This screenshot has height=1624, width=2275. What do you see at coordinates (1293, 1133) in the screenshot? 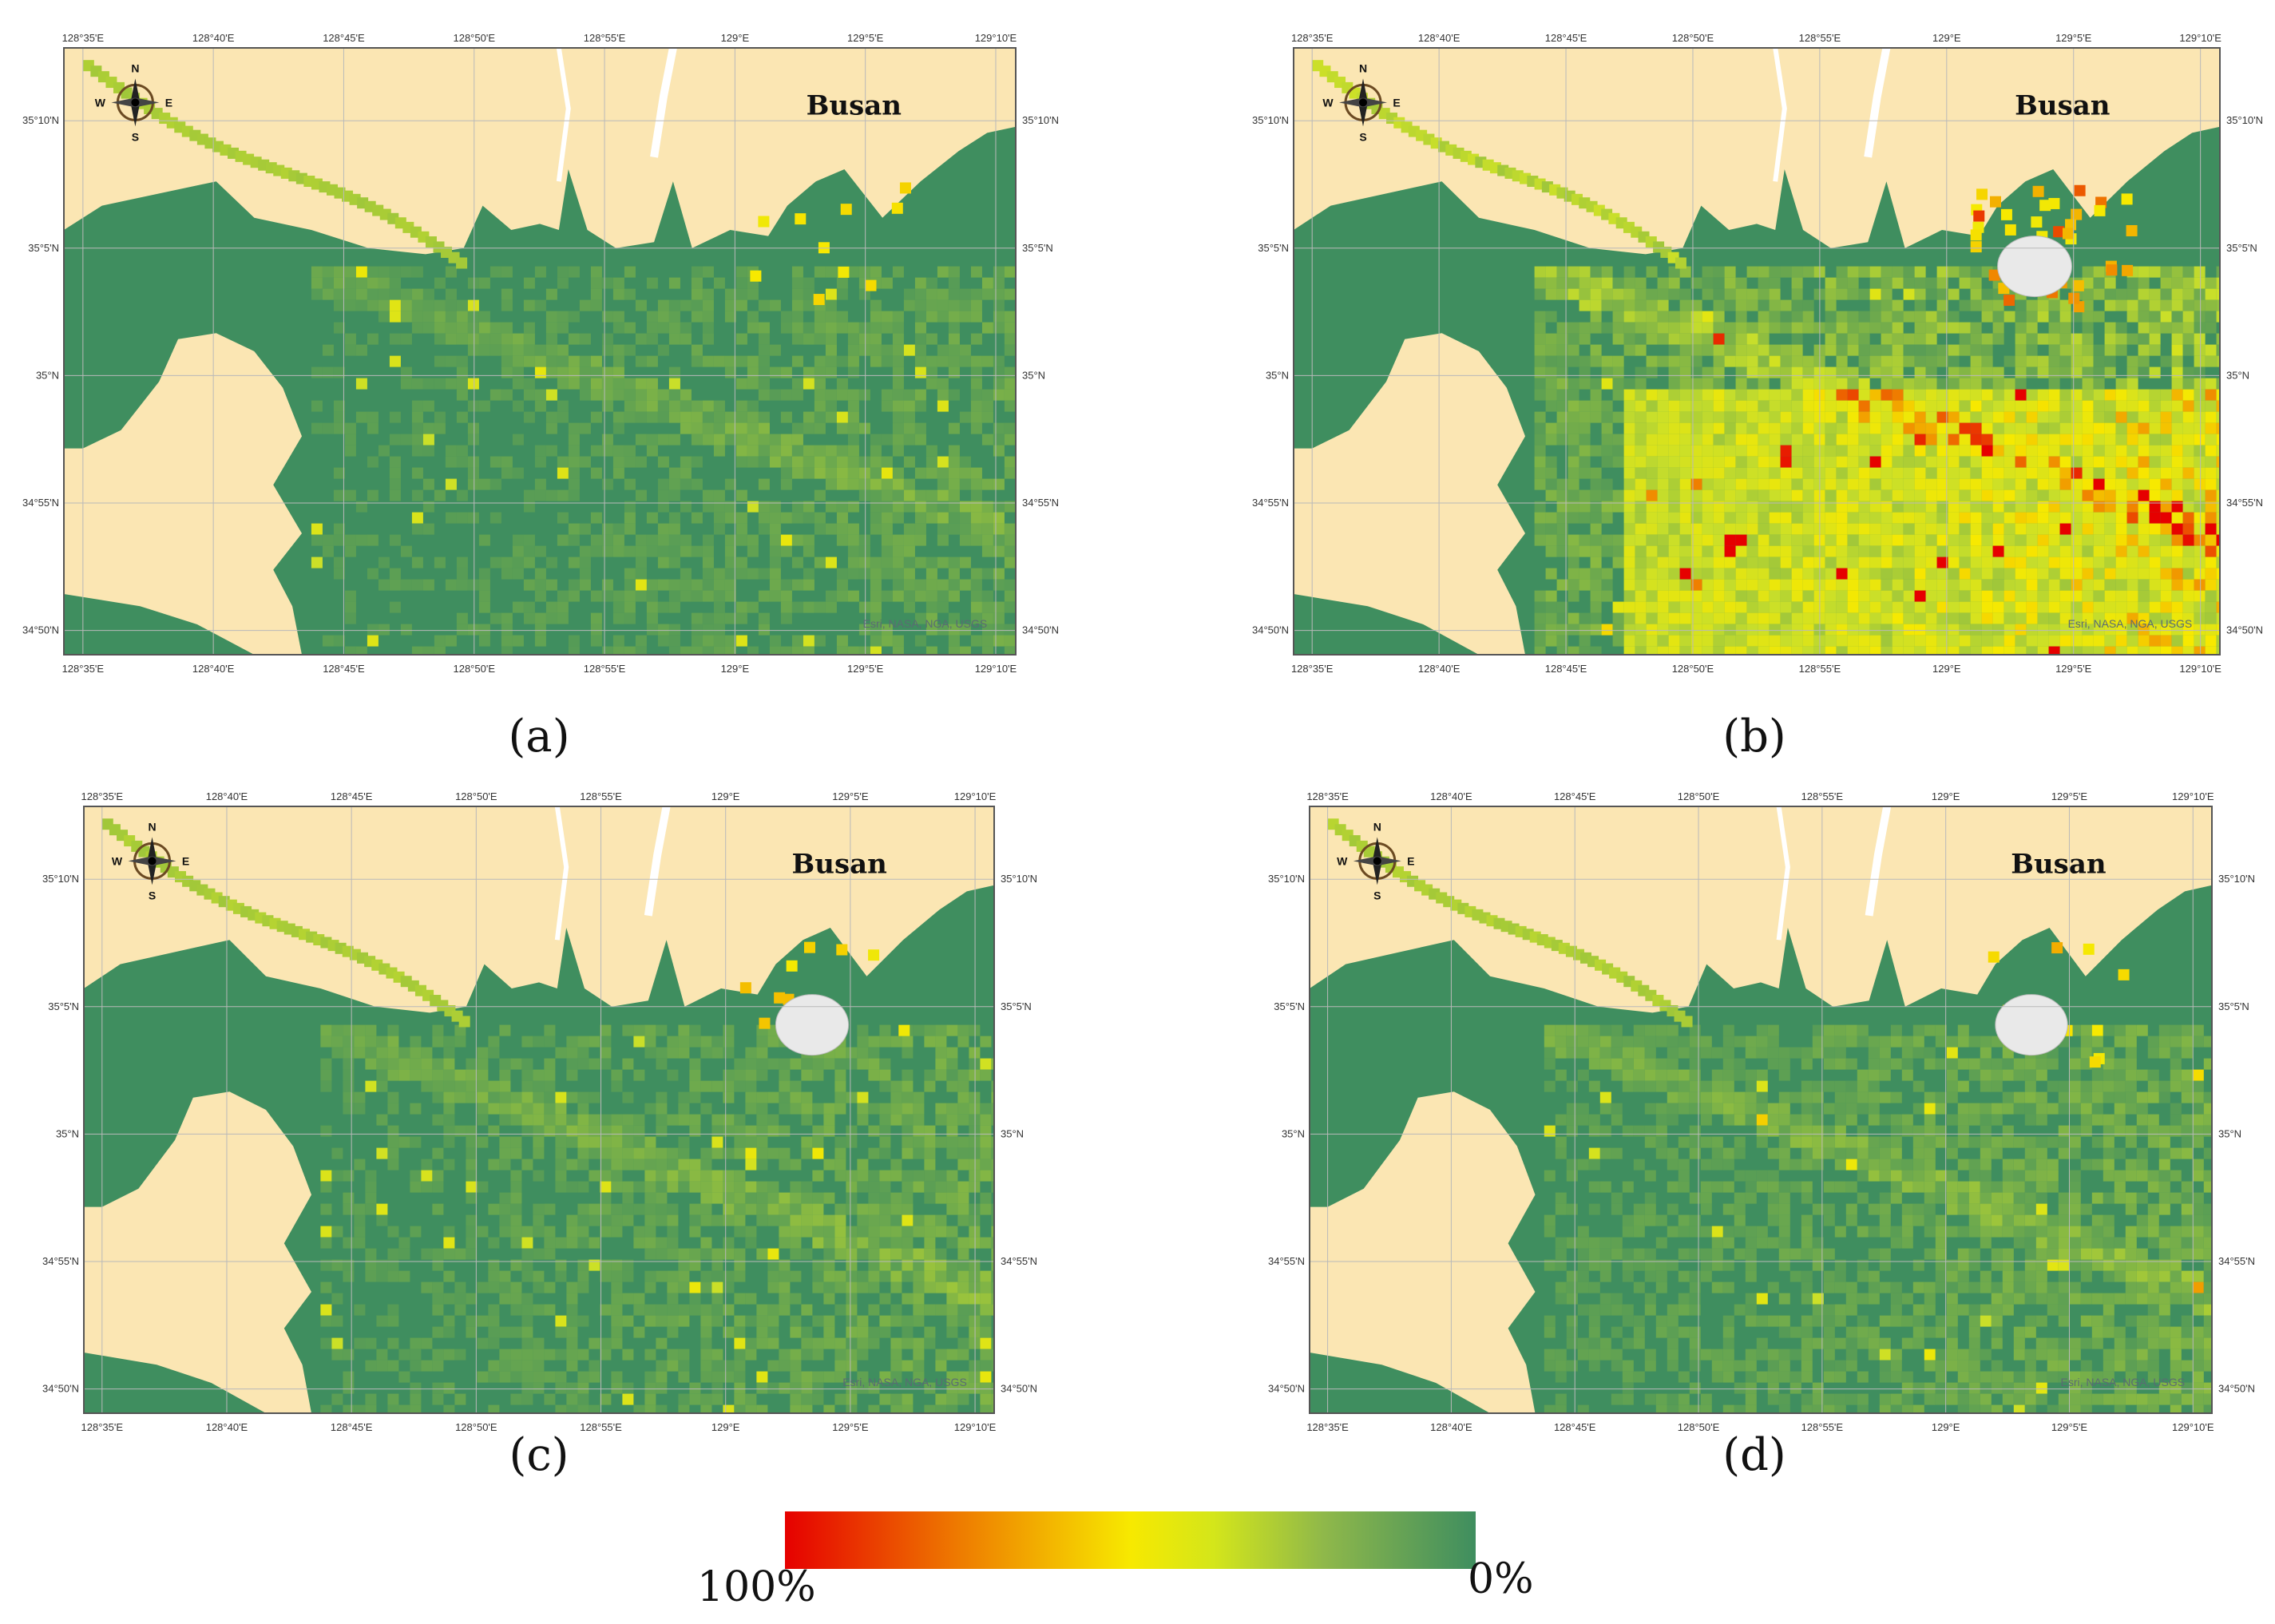
I see `lat-tick-left: 35°N` at bounding box center [1293, 1133].